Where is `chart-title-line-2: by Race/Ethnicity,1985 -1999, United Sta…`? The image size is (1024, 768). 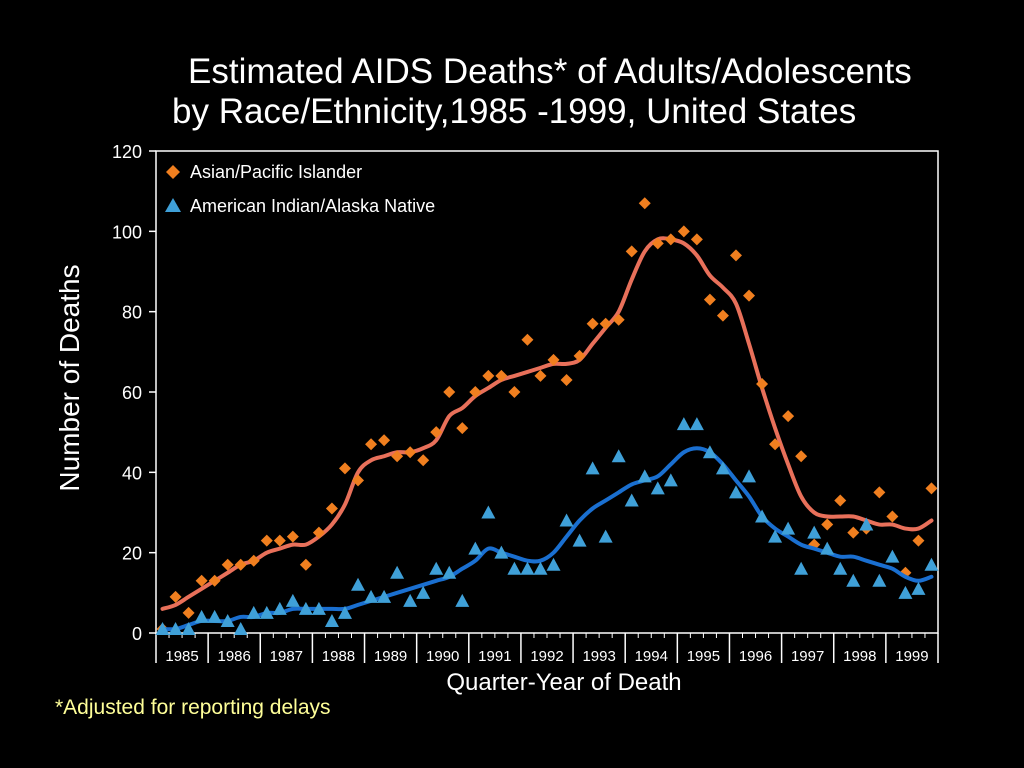
chart-title-line-2: by Race/Ethnicity,1985 -1999, United Sta… is located at coordinates (514, 111).